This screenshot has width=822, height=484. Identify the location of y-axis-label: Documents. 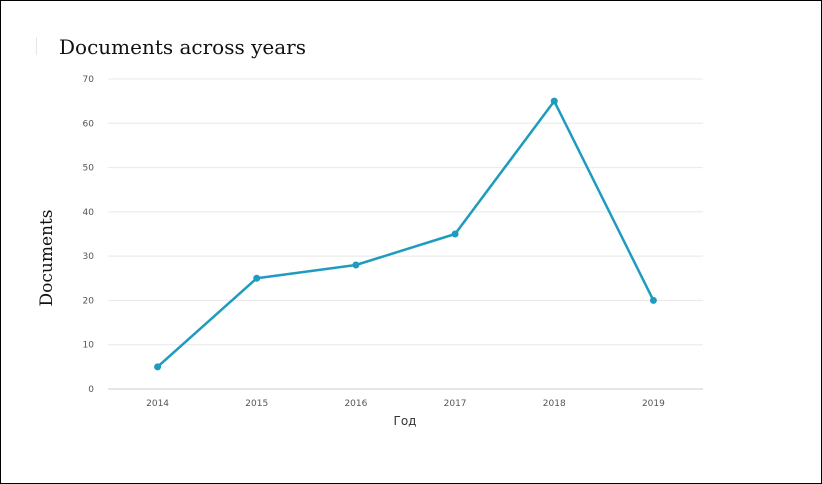
(47, 257).